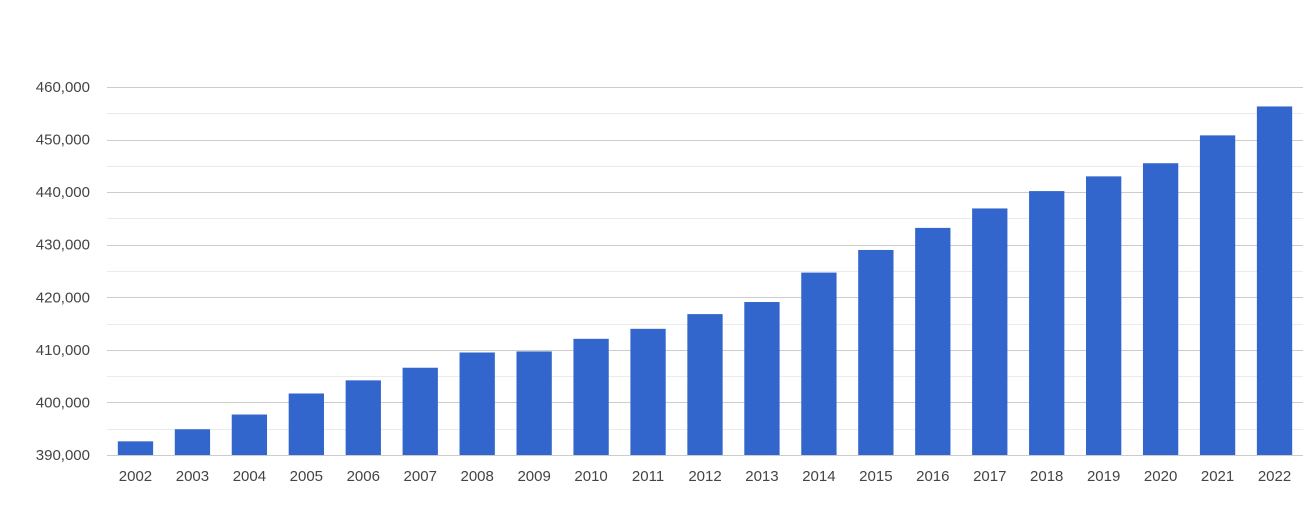 The width and height of the screenshot is (1305, 510). I want to click on x-tick-label: 2014, so click(818, 476).